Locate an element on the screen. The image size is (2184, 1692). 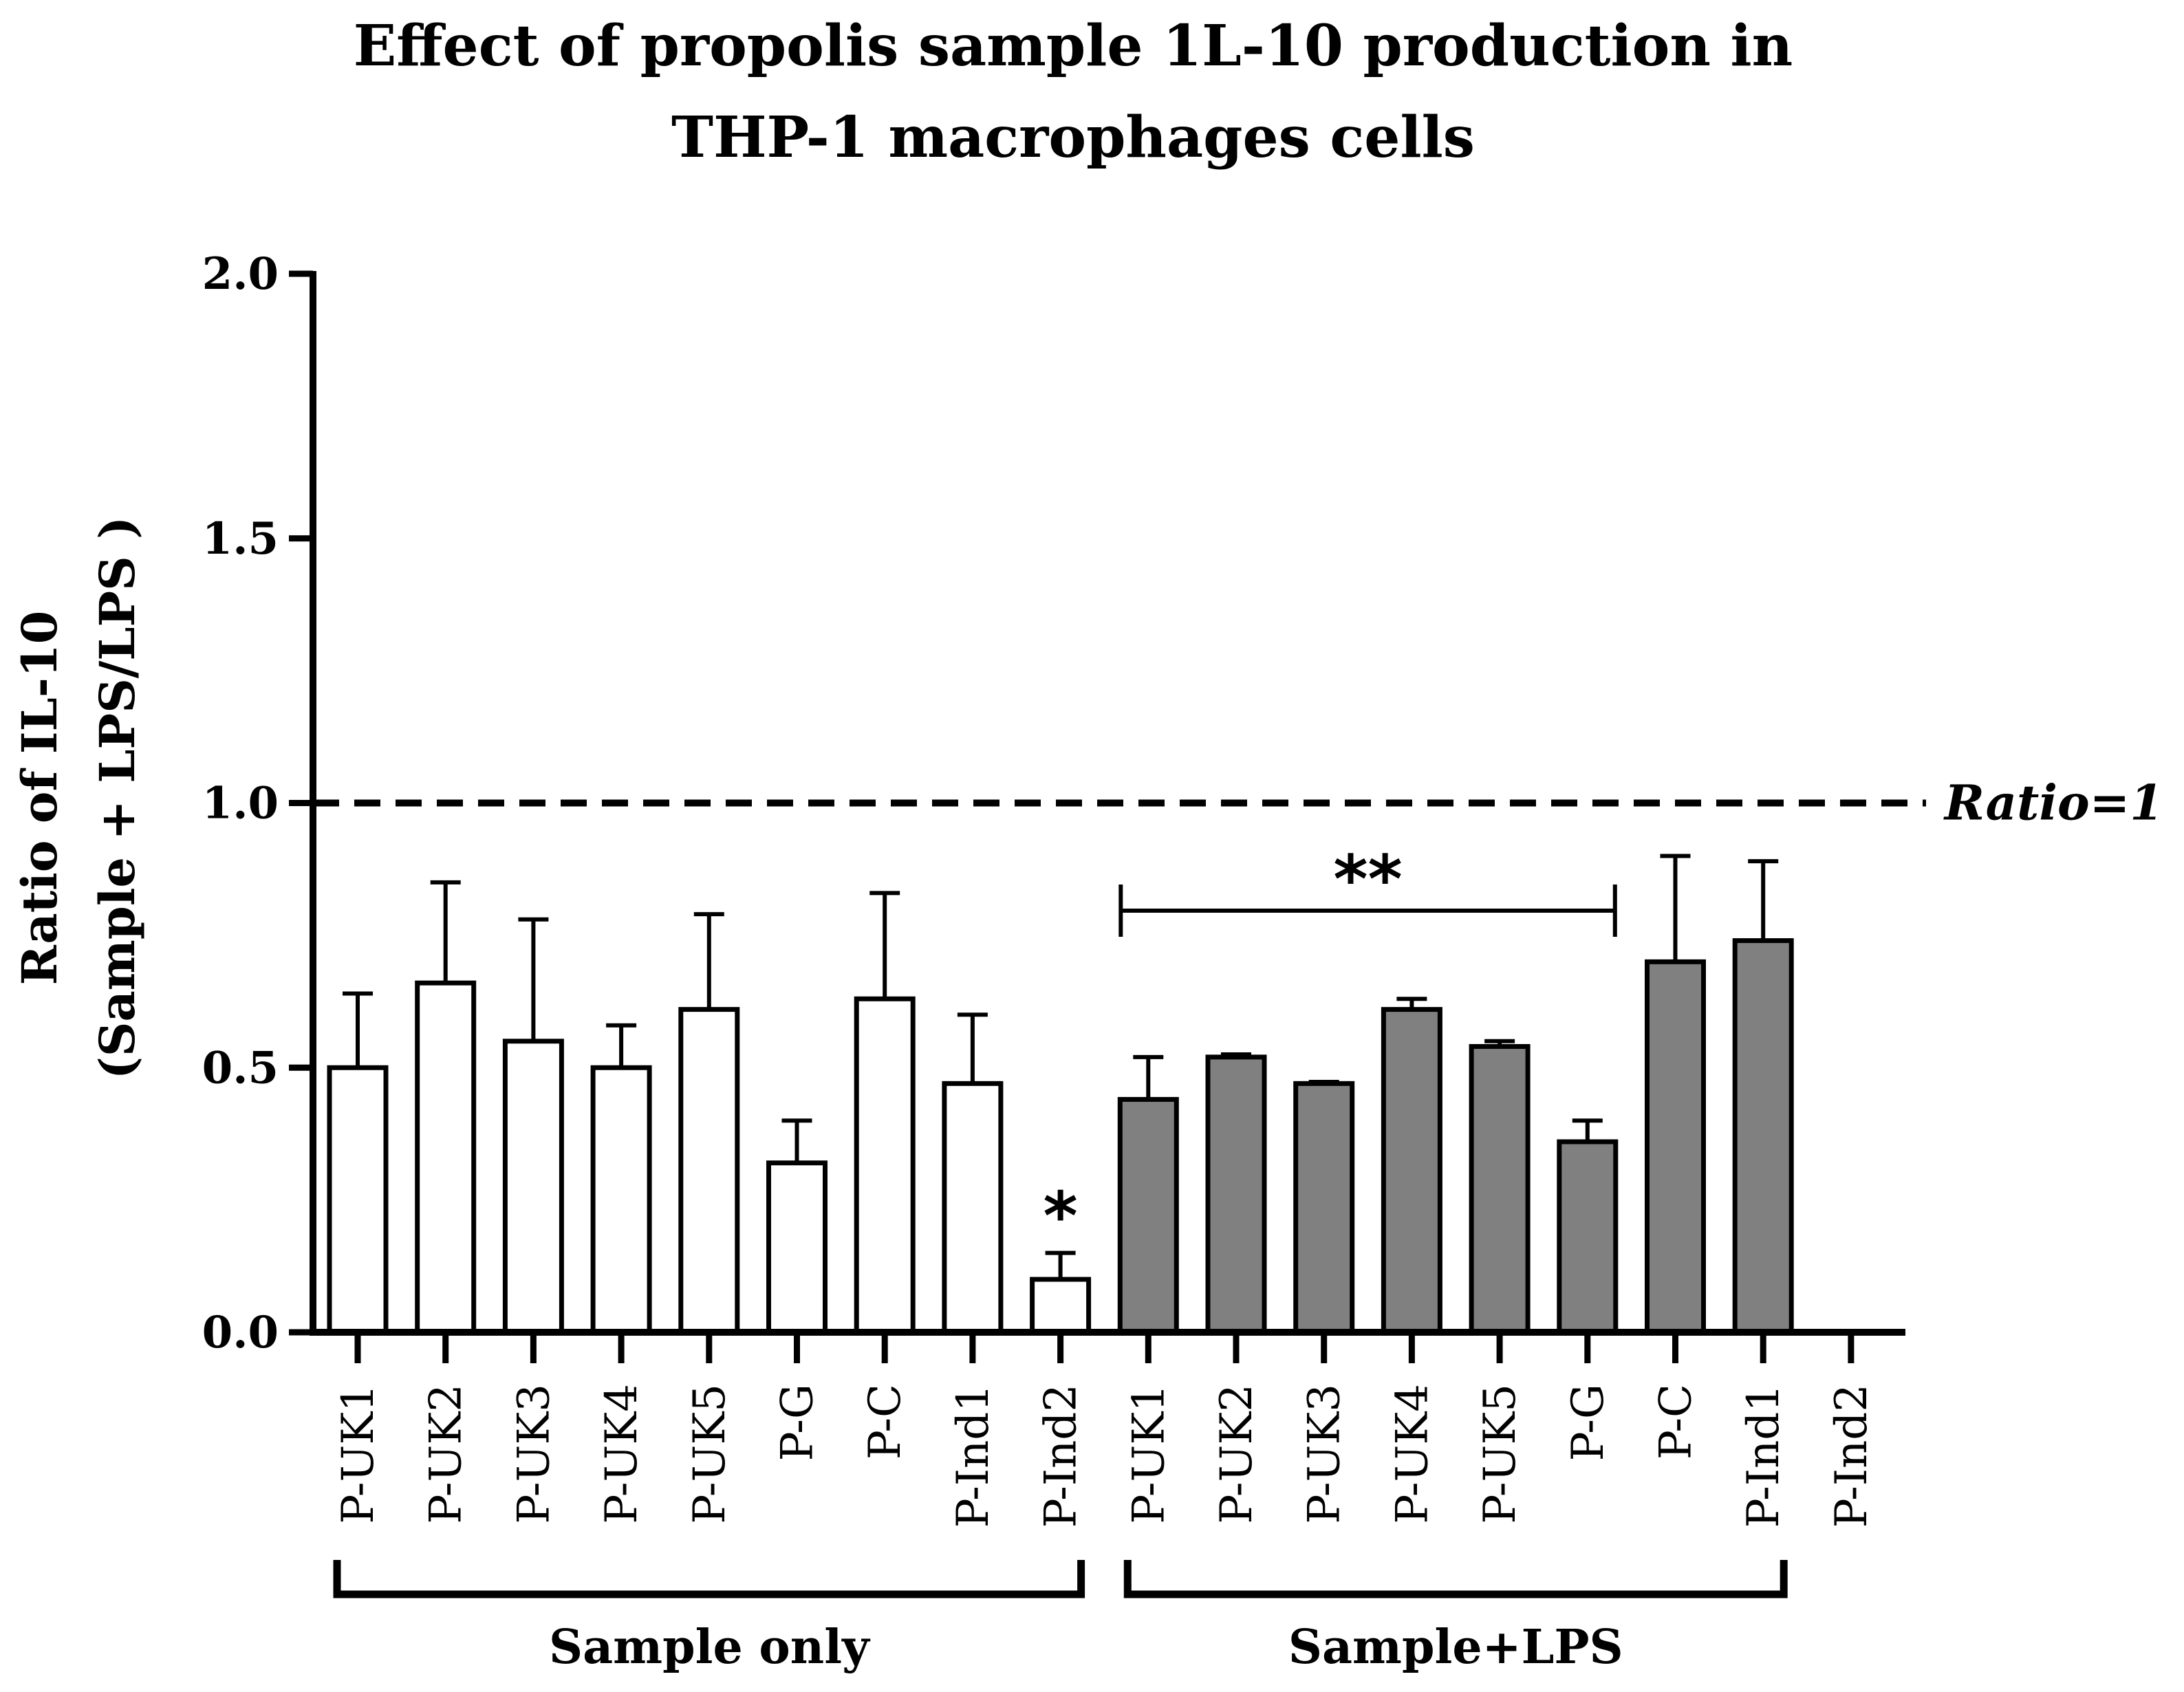
y-tick-label: 0.5 is located at coordinates (241, 1068).